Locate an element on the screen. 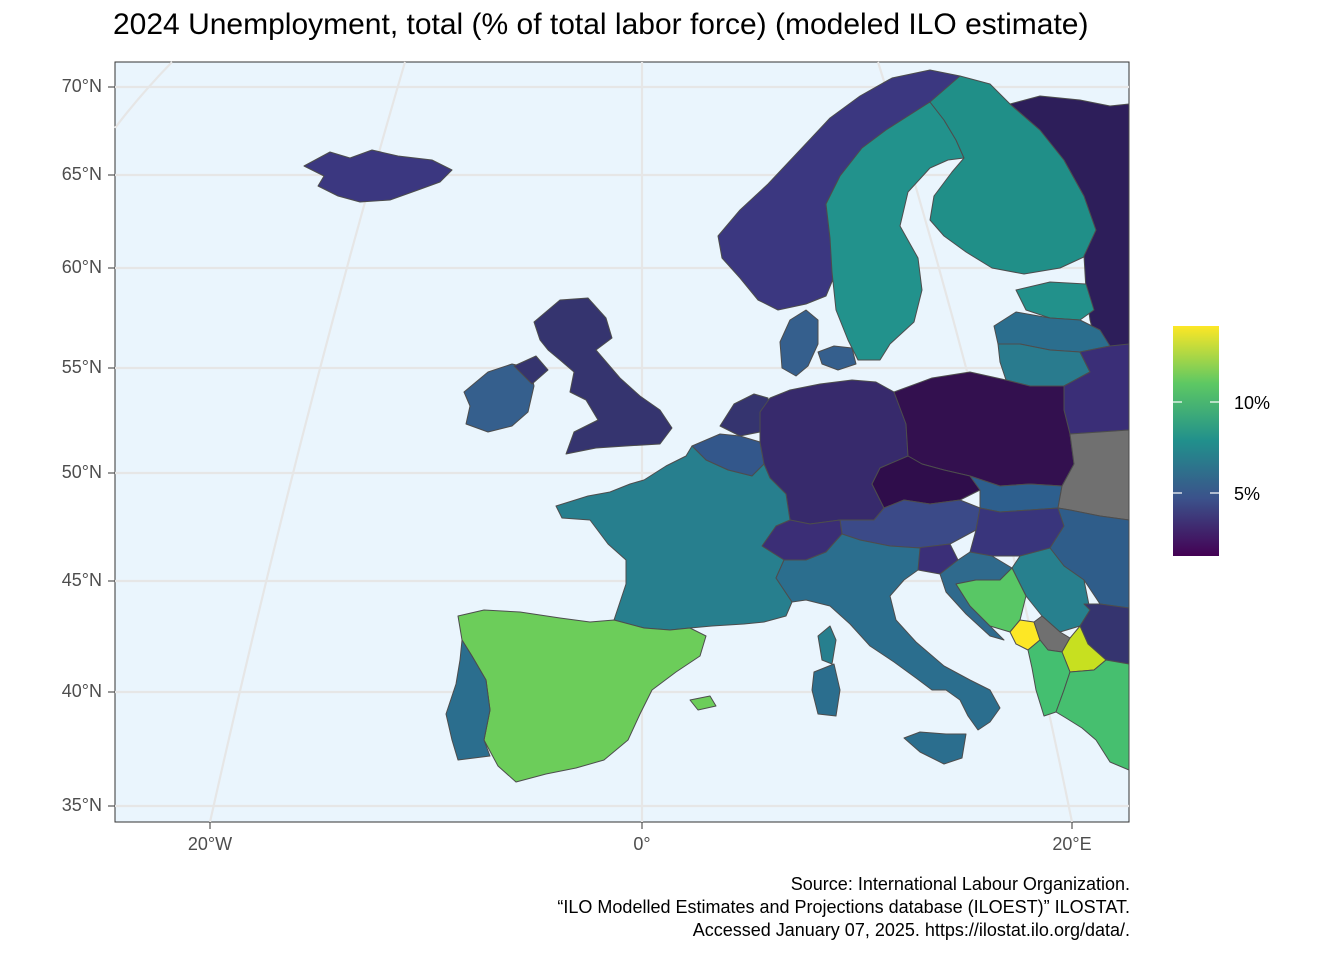  country-france is located at coordinates (674, 538).